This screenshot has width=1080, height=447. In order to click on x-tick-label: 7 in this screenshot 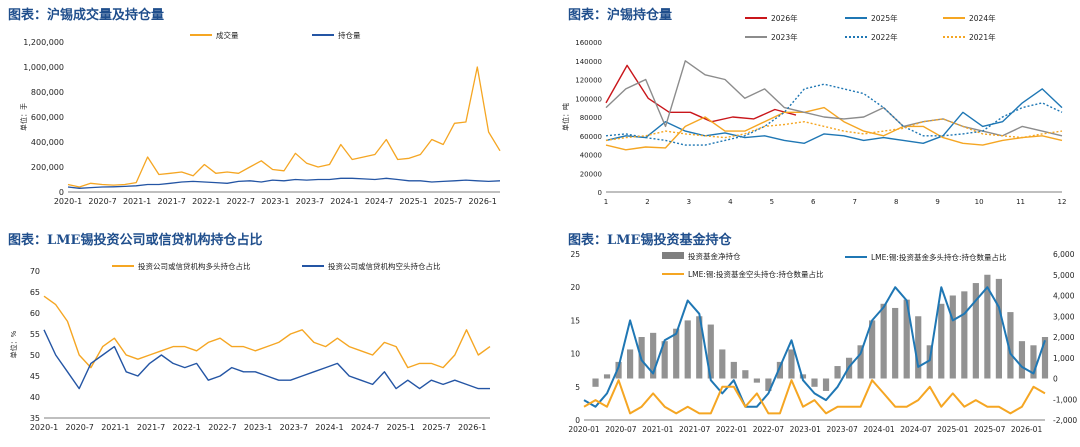, I will do `click(854, 202)`.